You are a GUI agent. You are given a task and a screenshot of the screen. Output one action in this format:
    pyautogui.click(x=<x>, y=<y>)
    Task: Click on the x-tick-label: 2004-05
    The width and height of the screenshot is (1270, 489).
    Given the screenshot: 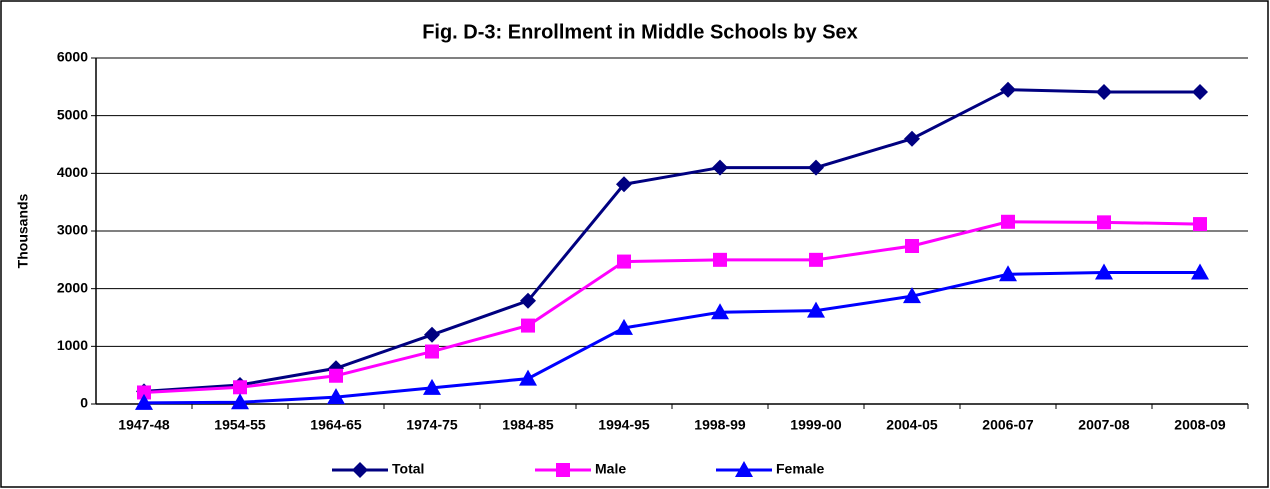 What is the action you would take?
    pyautogui.click(x=912, y=425)
    